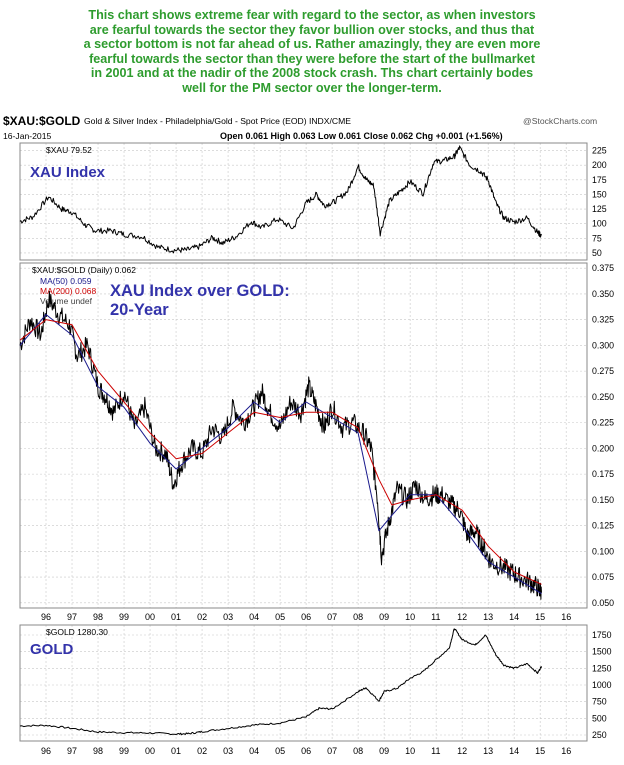  I want to click on gold-panel-frame, so click(303, 683).